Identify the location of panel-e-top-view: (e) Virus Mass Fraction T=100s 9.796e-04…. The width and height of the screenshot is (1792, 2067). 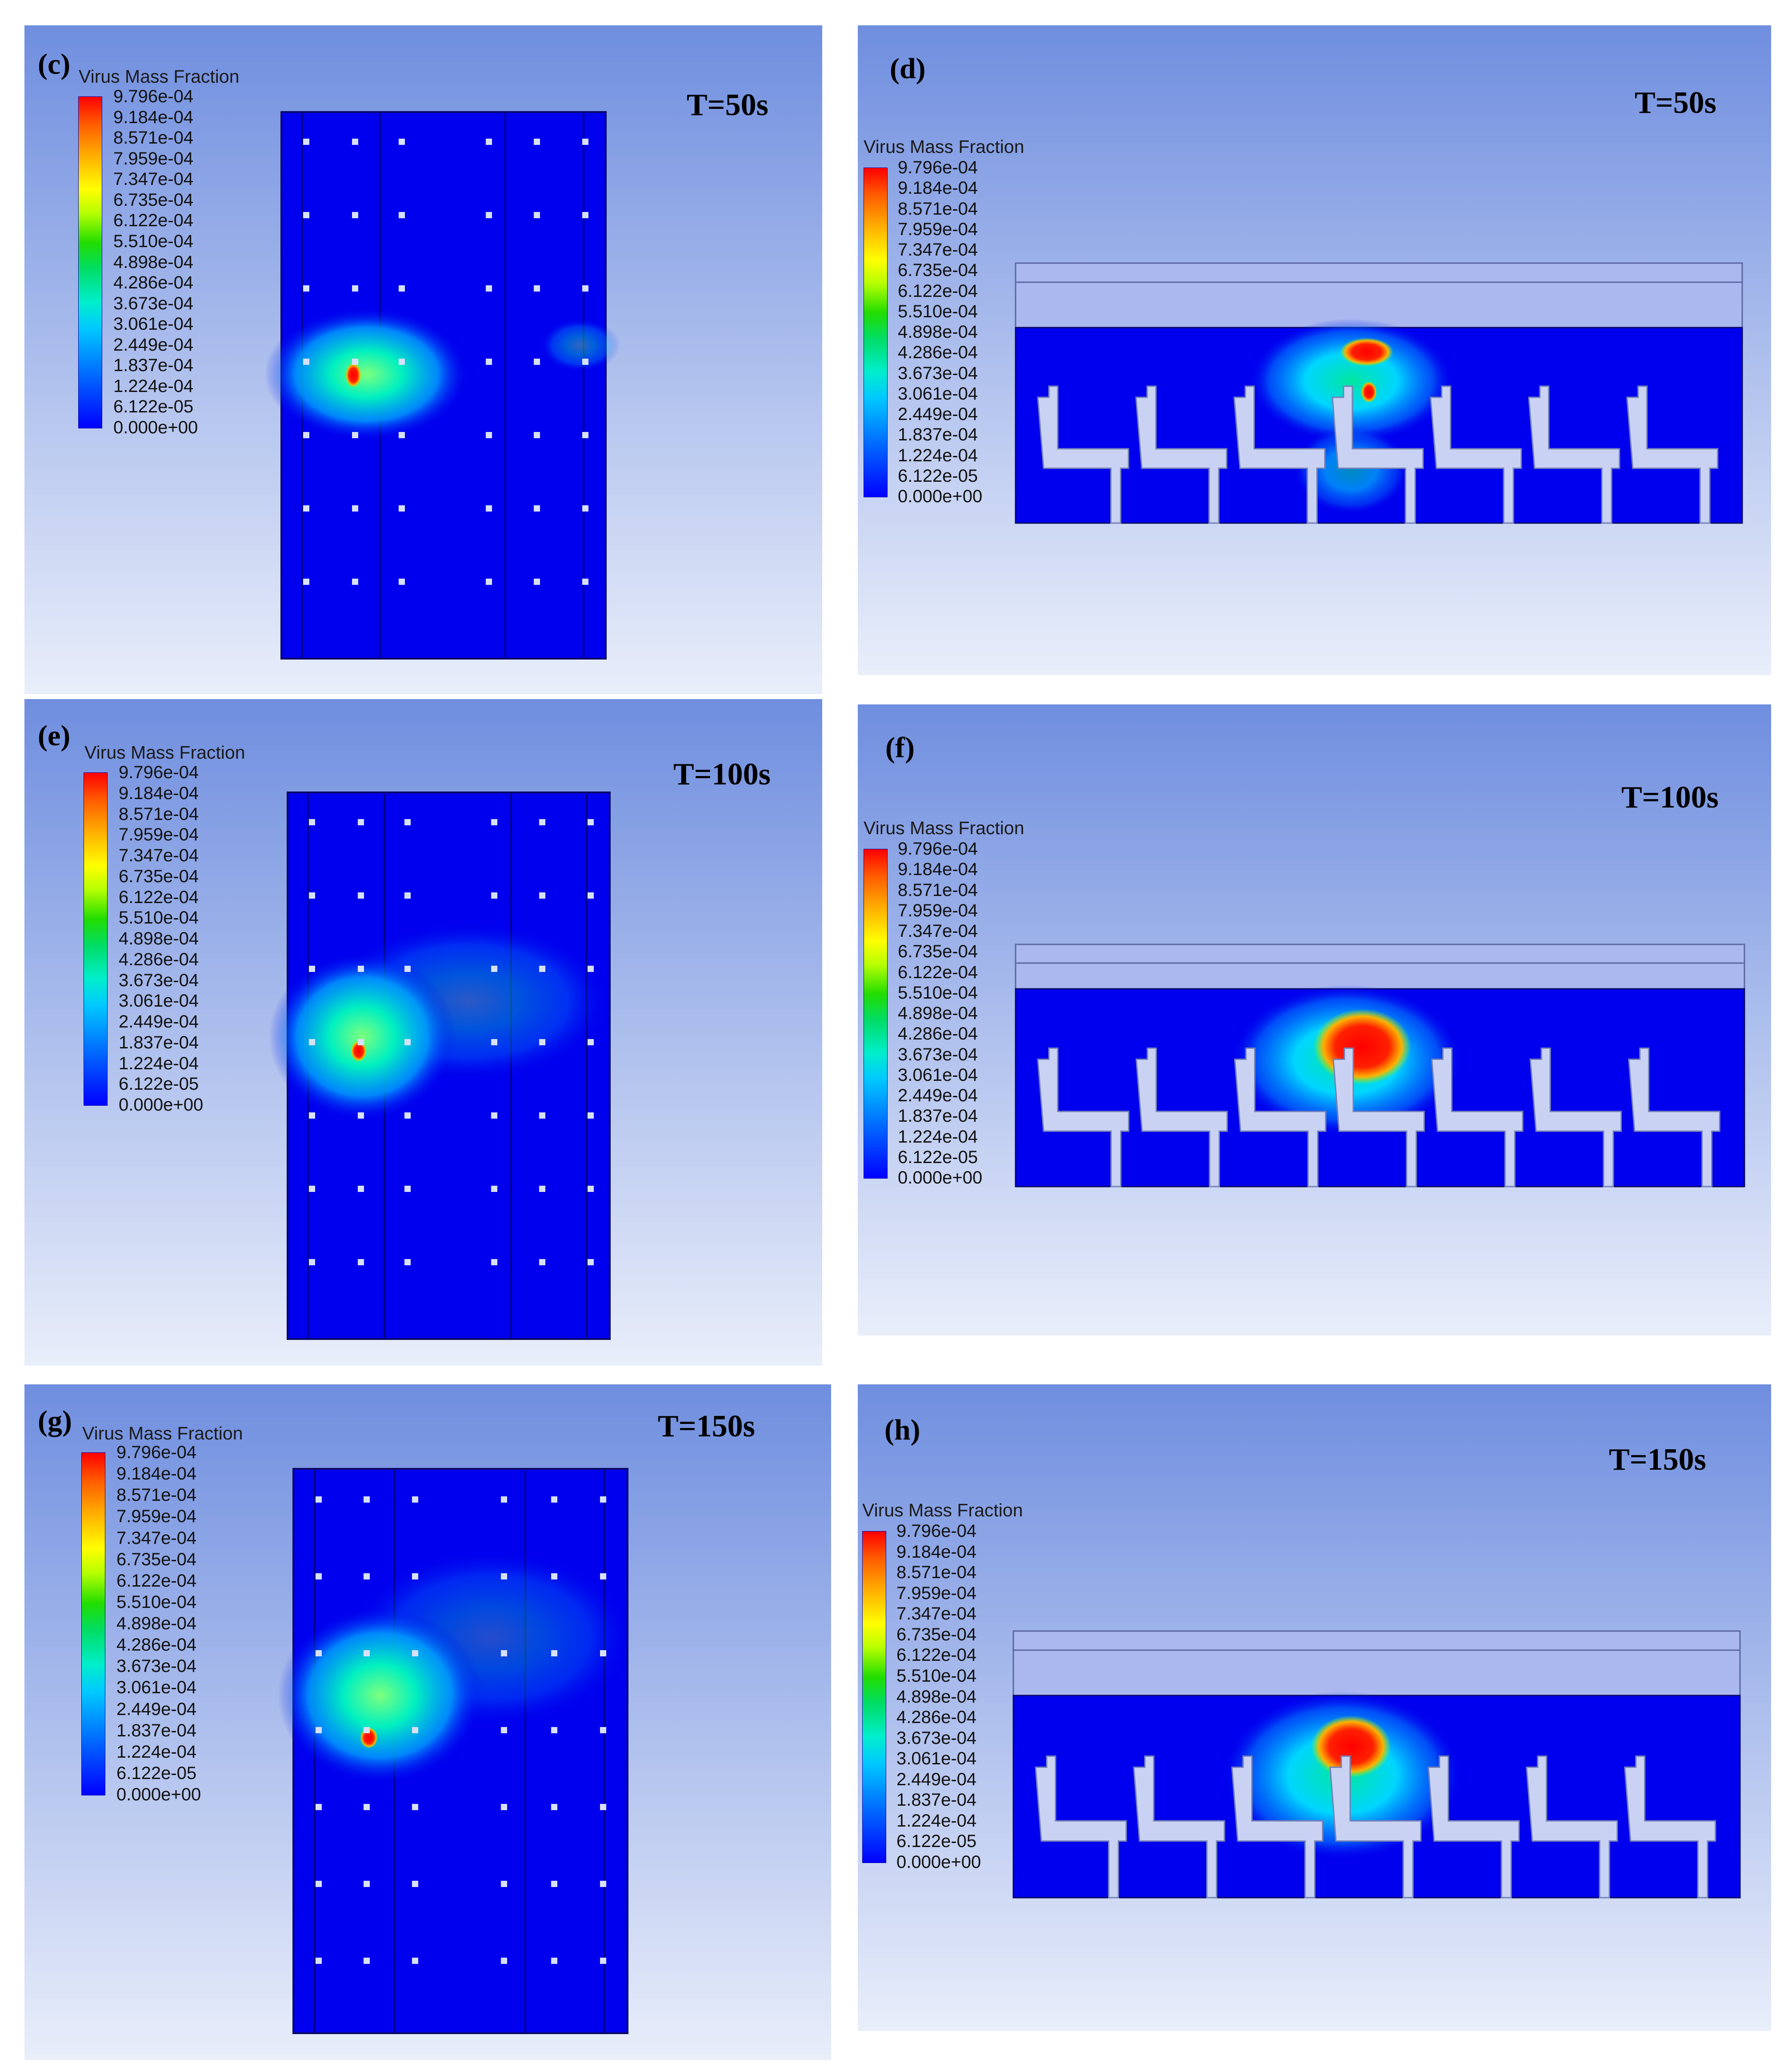
(423, 1032).